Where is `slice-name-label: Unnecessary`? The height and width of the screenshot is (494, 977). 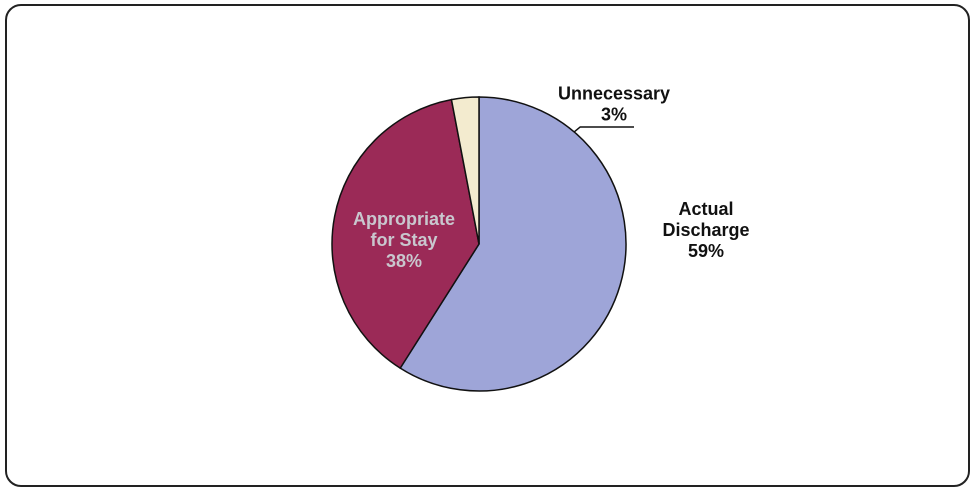
slice-name-label: Unnecessary is located at coordinates (614, 94).